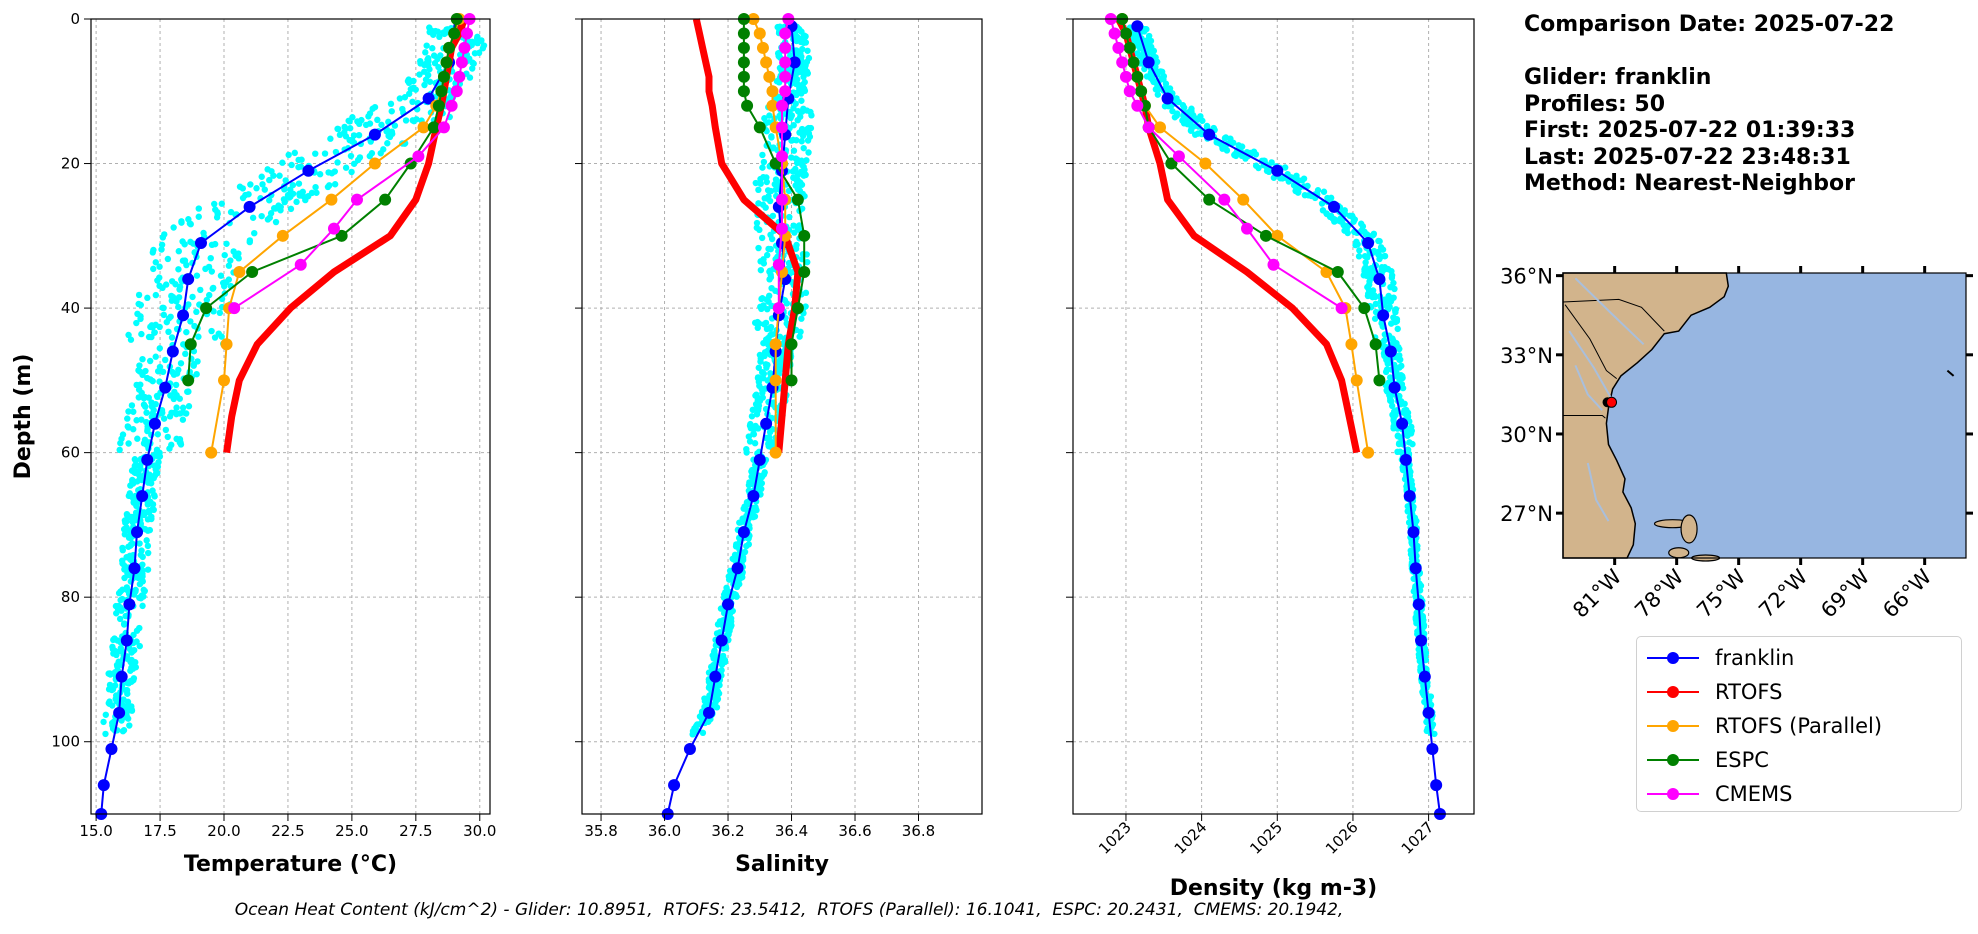  What do you see at coordinates (1274, 888) in the screenshot?
I see `x-axis-label: Density (kg m-3)` at bounding box center [1274, 888].